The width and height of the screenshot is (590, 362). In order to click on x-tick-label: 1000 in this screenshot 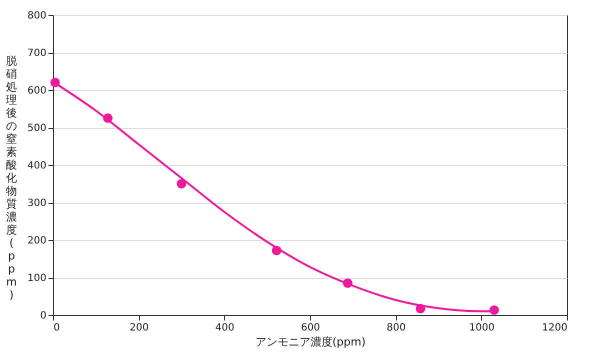, I will do `click(482, 328)`.